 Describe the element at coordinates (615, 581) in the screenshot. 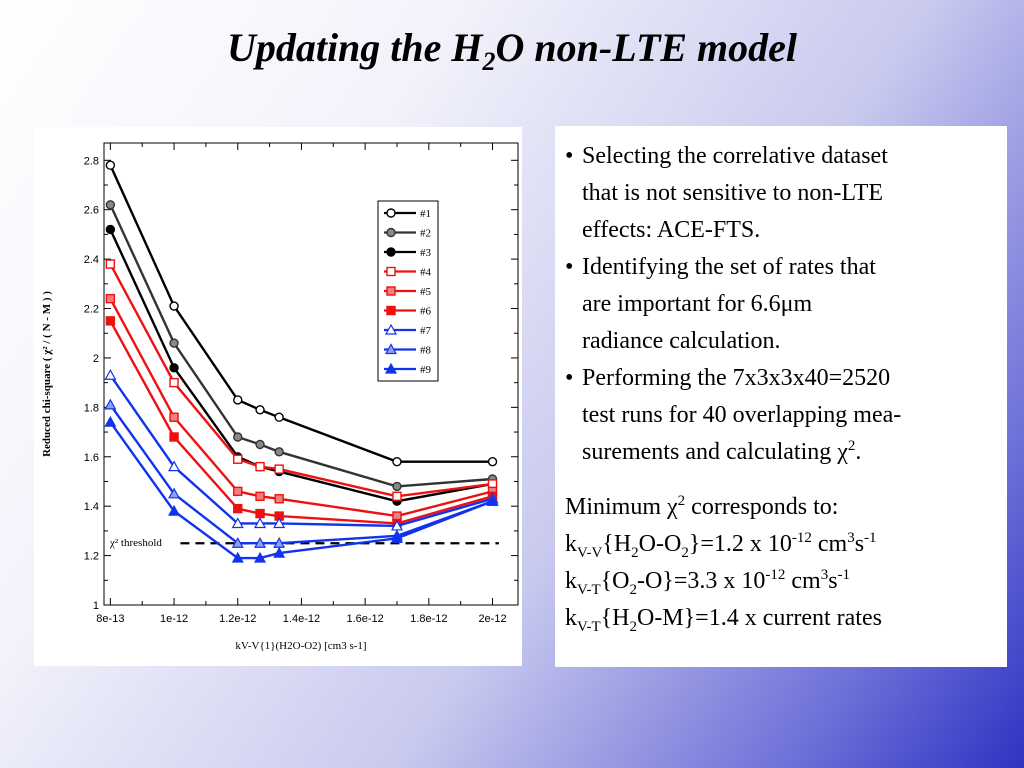

I see `rate-text: {O` at that location.